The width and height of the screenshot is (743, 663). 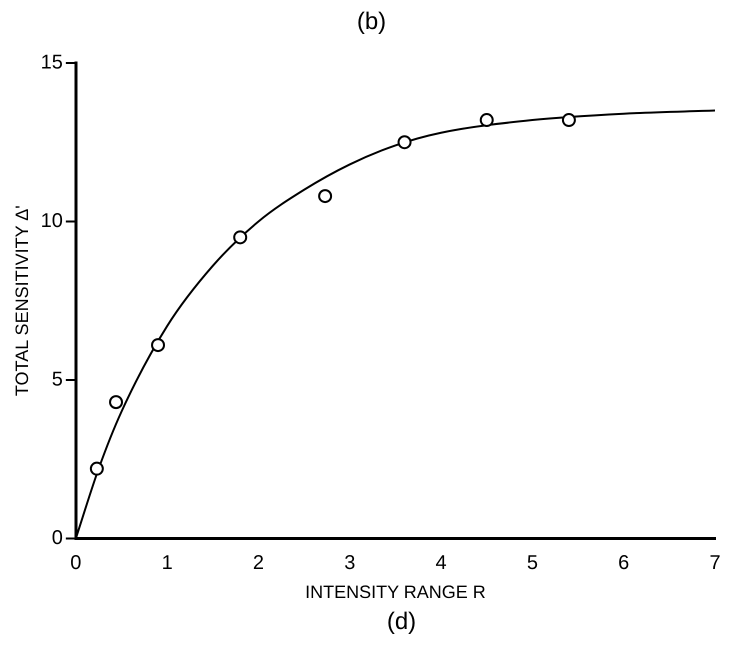 I want to click on x-tick-label: 3, so click(x=350, y=563).